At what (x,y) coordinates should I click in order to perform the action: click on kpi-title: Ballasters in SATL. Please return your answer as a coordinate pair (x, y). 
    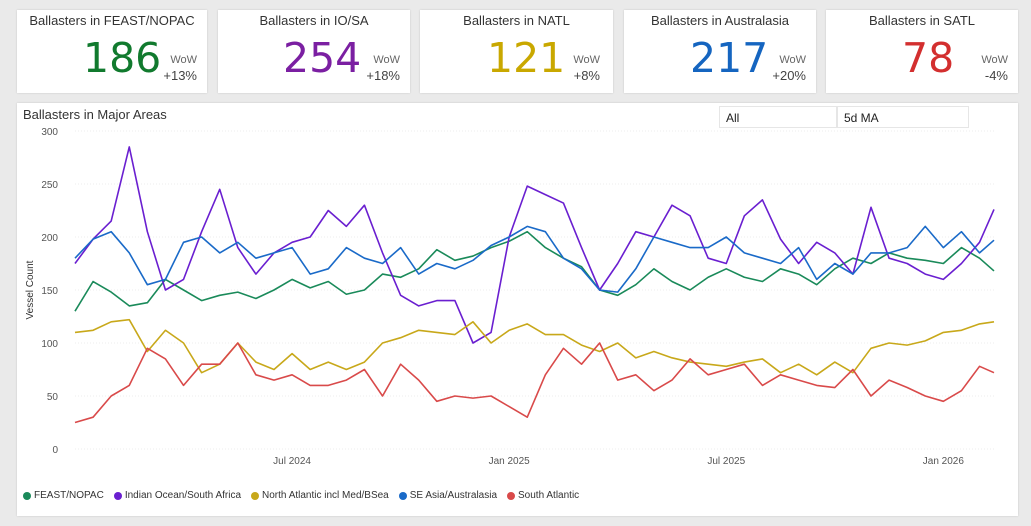
    Looking at the image, I should click on (922, 20).